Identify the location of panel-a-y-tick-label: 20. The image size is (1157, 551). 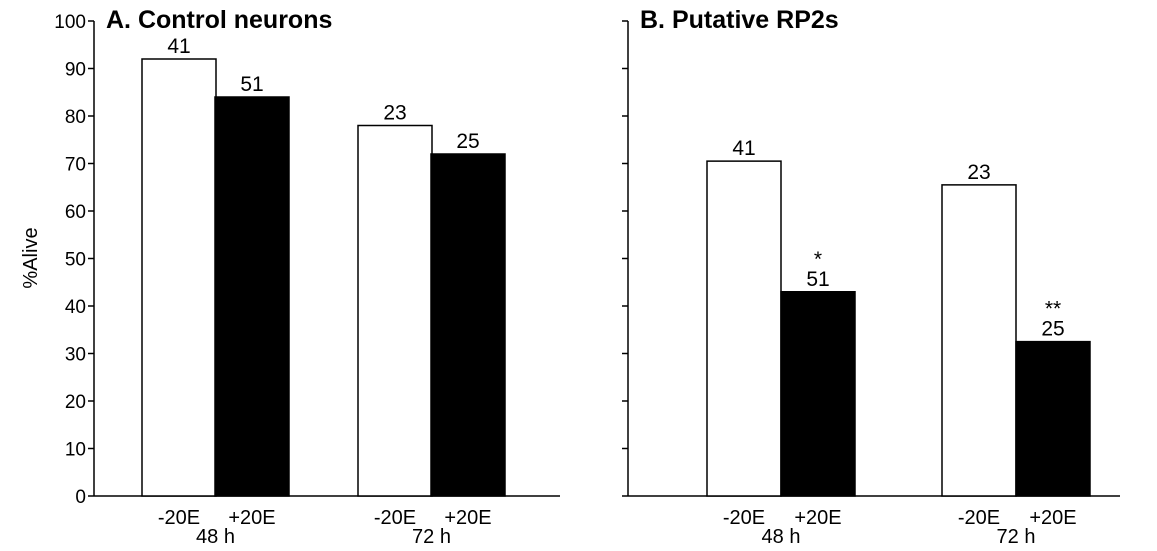
(75, 402).